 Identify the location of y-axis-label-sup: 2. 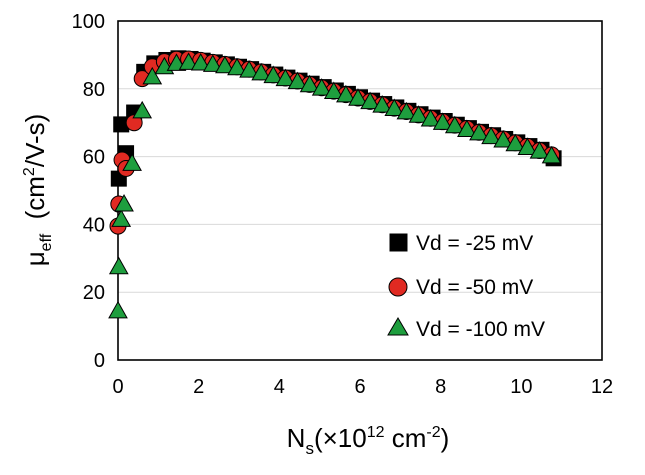
(29, 171).